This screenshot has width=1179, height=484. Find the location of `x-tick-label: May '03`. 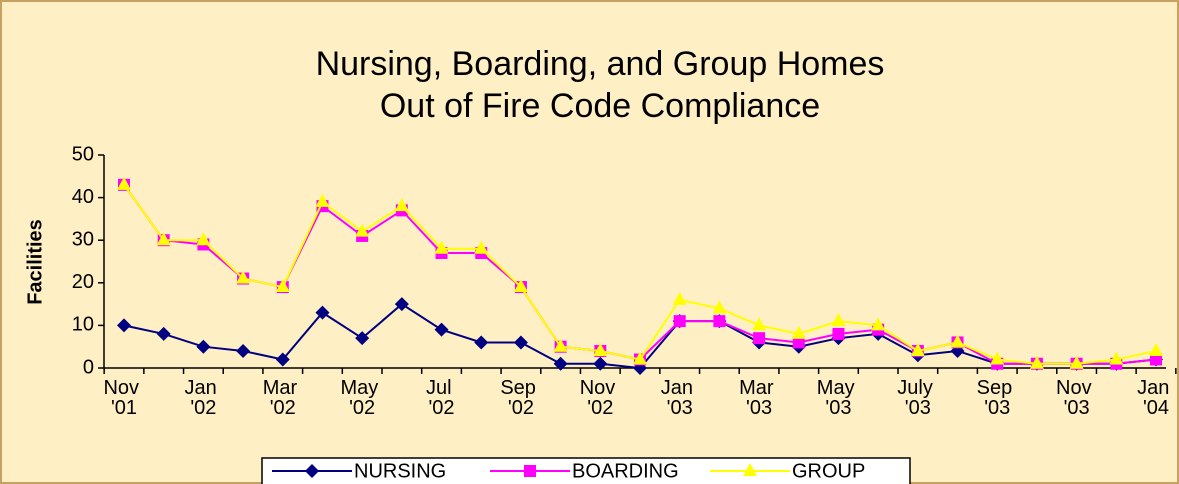

x-tick-label: May '03 is located at coordinates (838, 398).